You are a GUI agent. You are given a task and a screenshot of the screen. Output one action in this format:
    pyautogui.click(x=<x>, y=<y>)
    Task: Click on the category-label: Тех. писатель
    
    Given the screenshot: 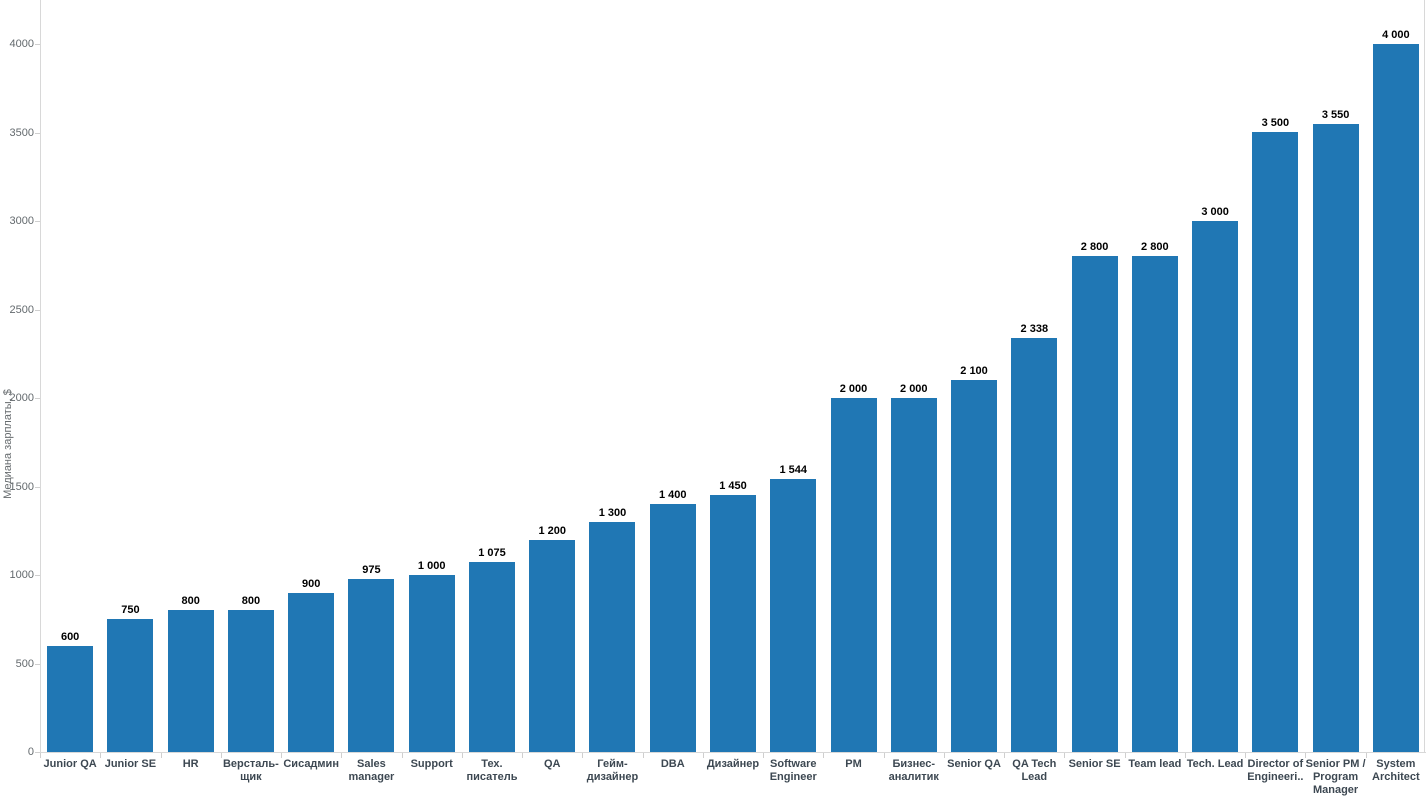 What is the action you would take?
    pyautogui.click(x=492, y=770)
    